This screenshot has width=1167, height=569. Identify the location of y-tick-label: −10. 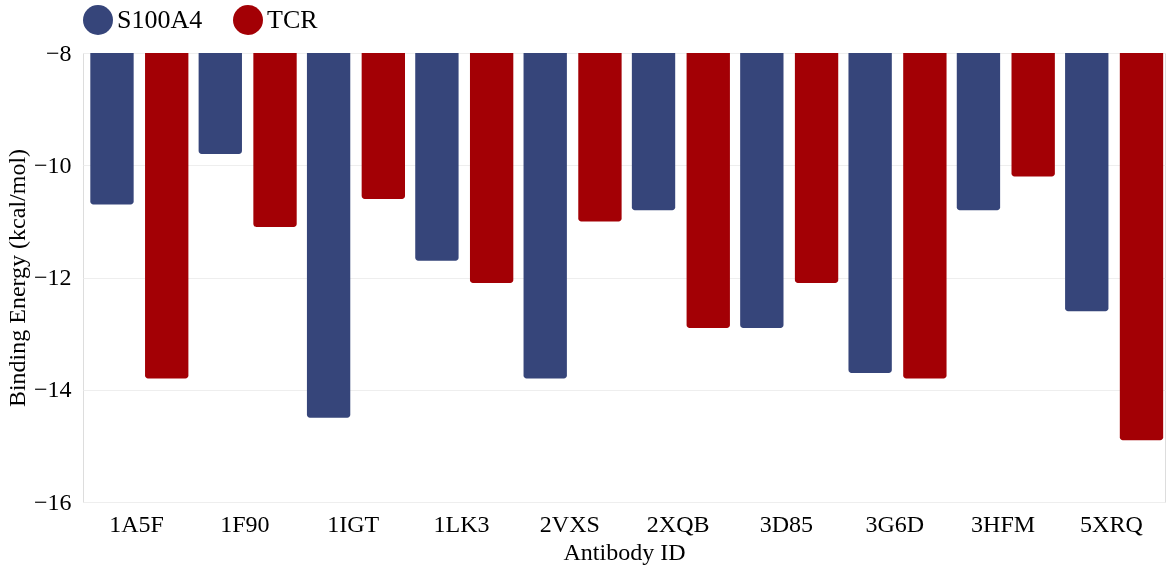
(52, 164).